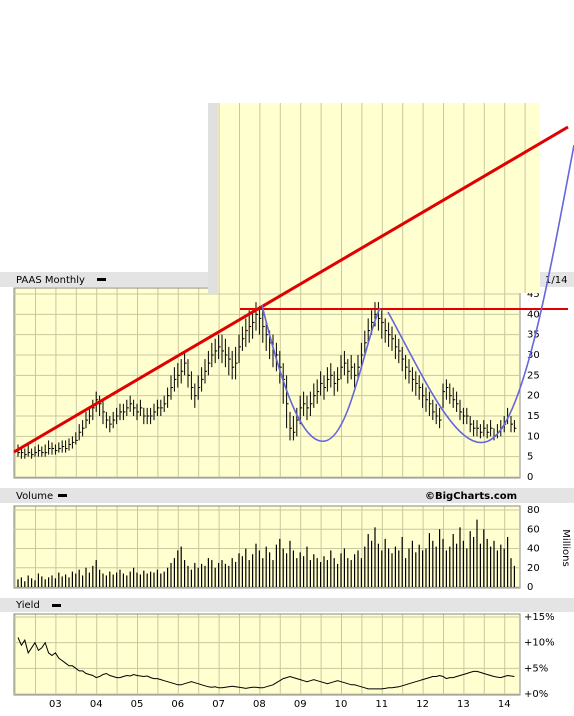 This screenshot has width=574, height=716. I want to click on y-tick-label: 40, so click(533, 549).